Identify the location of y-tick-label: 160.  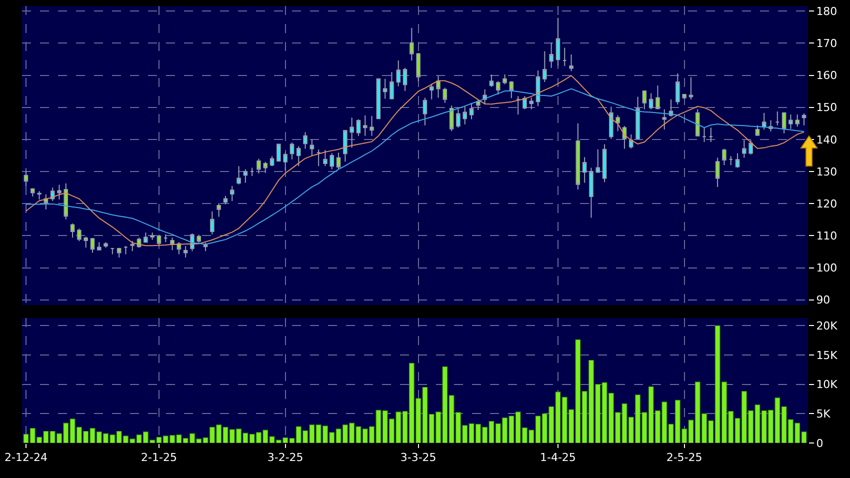
(827, 75).